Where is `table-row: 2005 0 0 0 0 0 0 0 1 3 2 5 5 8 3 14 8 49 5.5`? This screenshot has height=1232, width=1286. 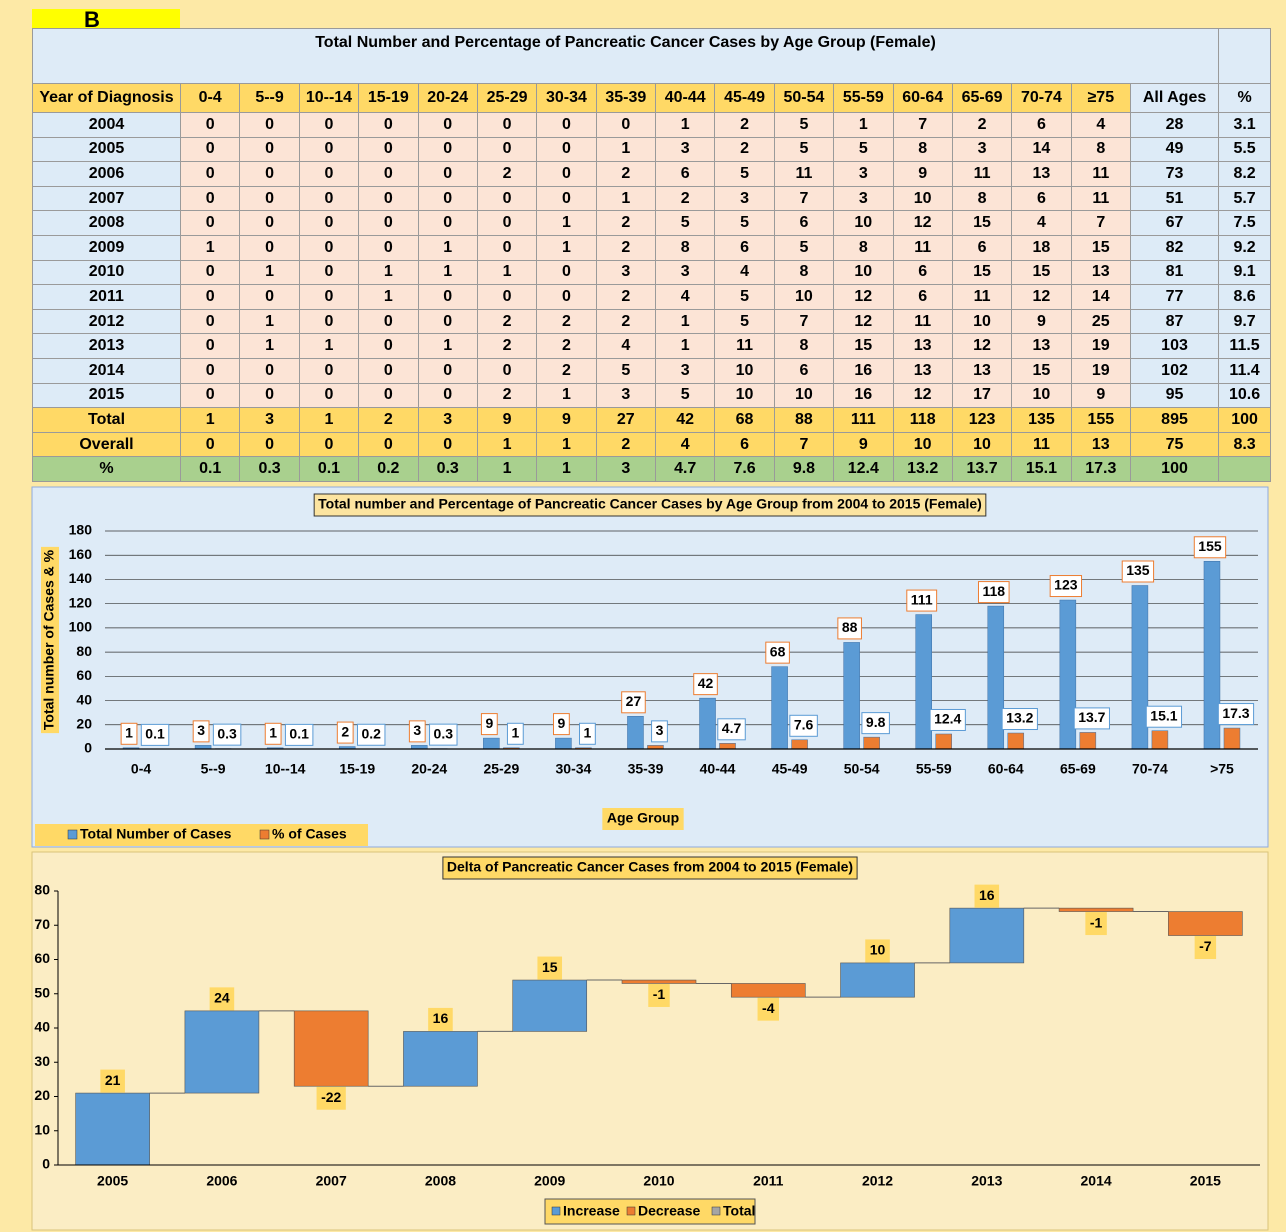
table-row: 2005 0 0 0 0 0 0 0 1 3 2 5 5 8 3 14 8 49 5.5 is located at coordinates (652, 149).